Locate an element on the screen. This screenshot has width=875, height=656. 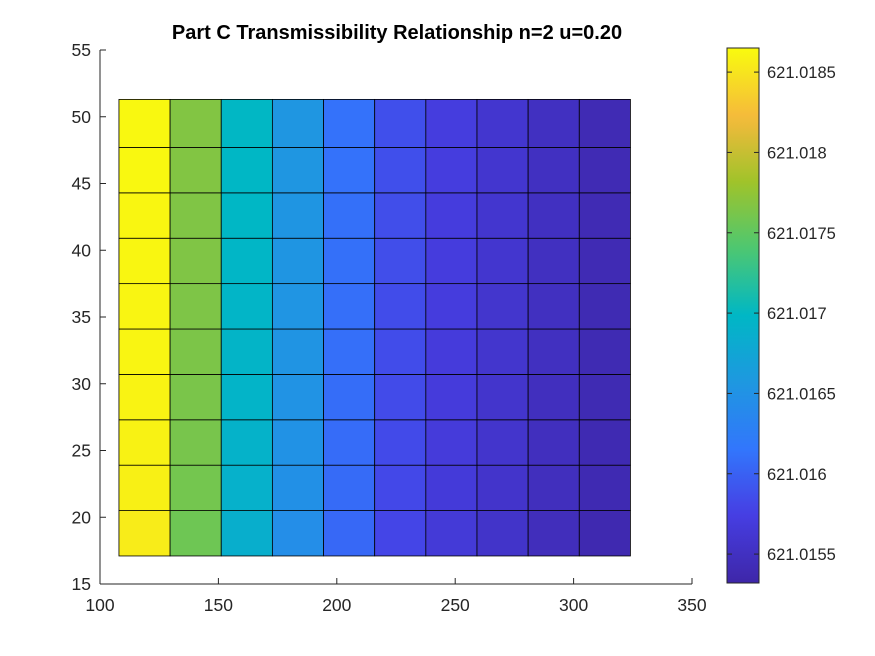
colorbar-tick-label: 621.0185 is located at coordinates (801, 73).